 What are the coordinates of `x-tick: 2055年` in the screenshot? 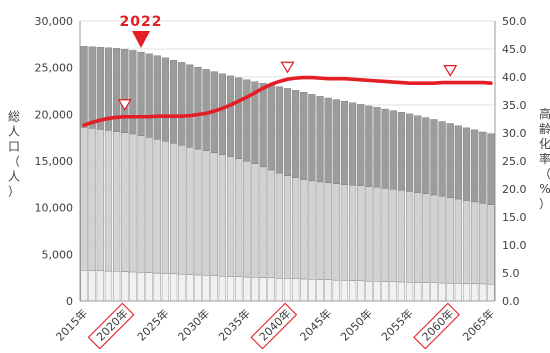 It's located at (396, 324).